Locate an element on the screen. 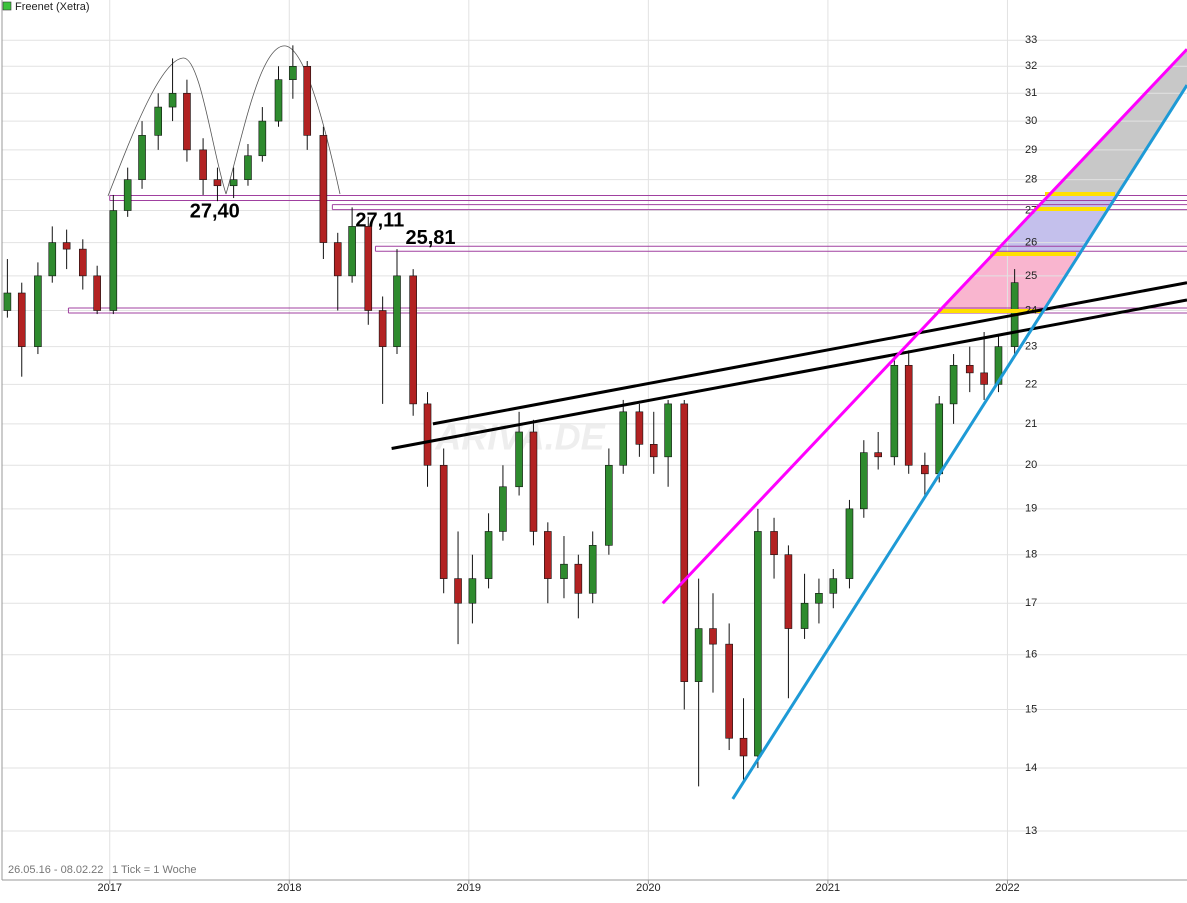  y-tick-label: 17 is located at coordinates (1031, 603).